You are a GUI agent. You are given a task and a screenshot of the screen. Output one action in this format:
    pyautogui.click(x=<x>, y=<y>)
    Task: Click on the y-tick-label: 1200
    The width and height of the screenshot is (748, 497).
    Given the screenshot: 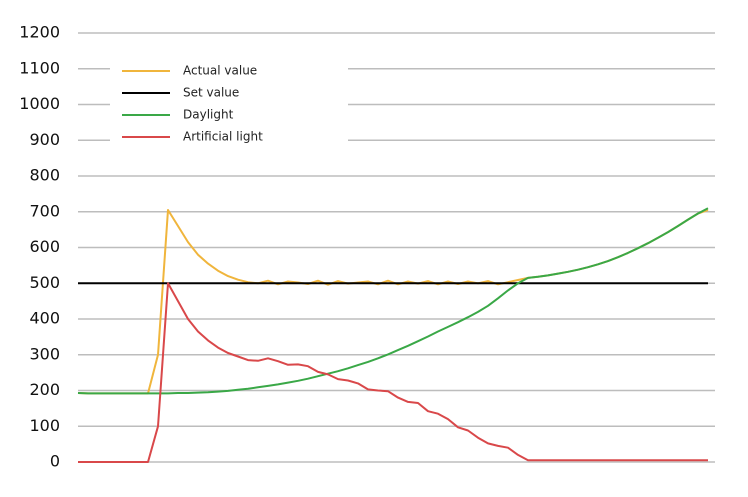 What is the action you would take?
    pyautogui.click(x=39, y=32)
    